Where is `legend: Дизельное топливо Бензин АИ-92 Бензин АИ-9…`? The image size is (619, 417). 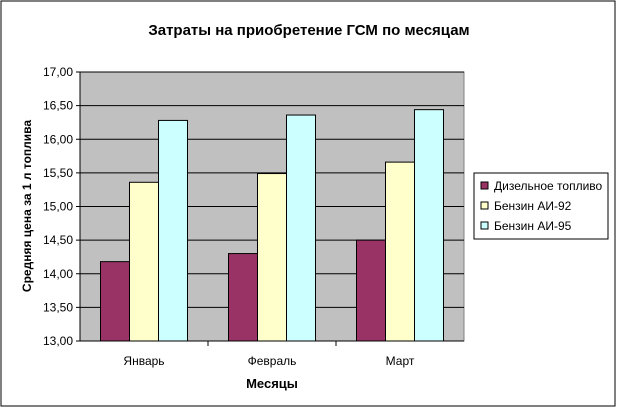 legend: Дизельное топливо Бензин АИ-92 Бензин АИ-9… is located at coordinates (541, 206).